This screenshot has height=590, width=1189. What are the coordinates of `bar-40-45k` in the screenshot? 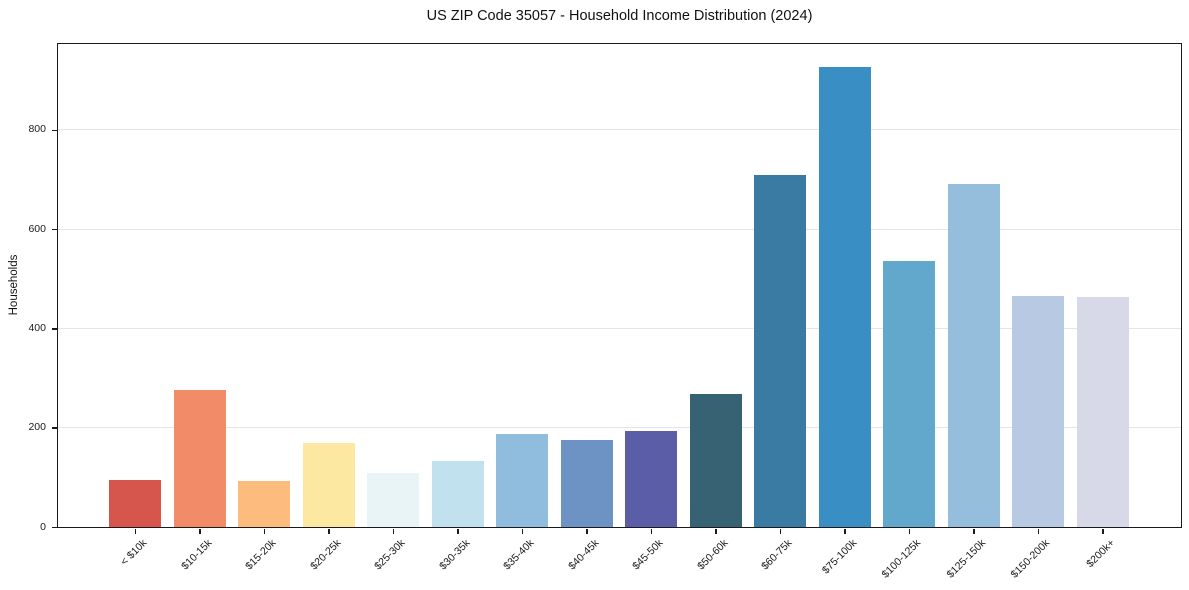 It's located at (586, 483).